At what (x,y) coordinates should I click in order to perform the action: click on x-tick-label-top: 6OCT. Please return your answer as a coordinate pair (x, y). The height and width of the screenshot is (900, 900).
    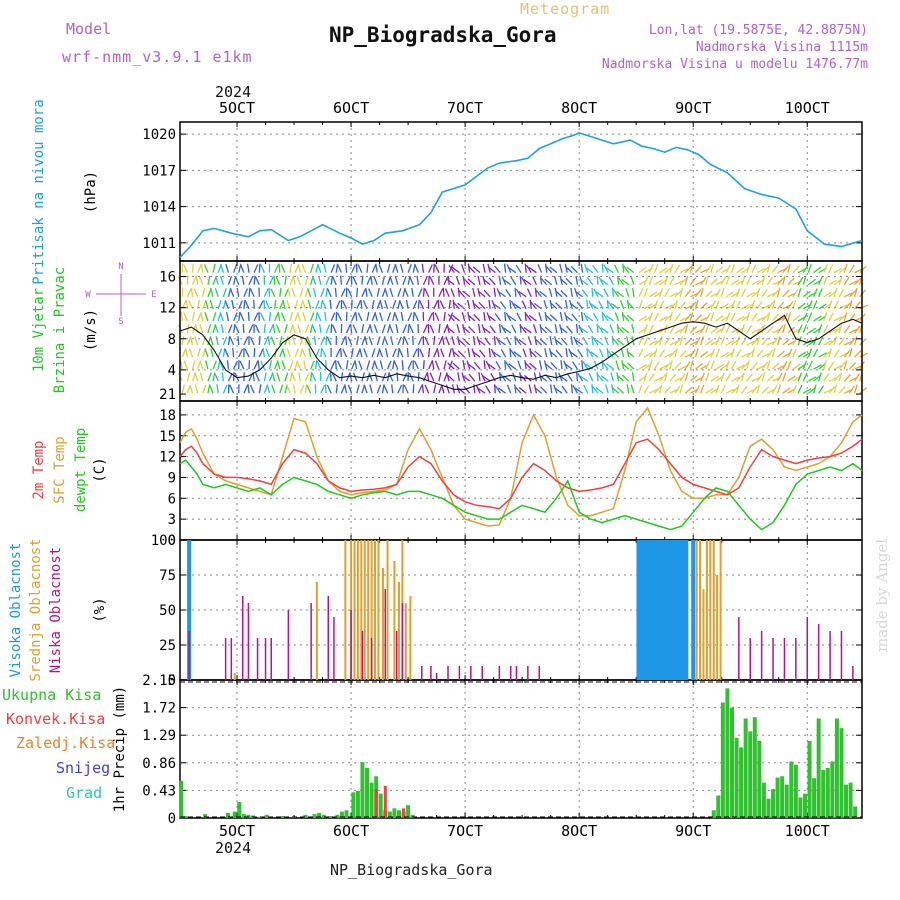
    Looking at the image, I should click on (351, 108).